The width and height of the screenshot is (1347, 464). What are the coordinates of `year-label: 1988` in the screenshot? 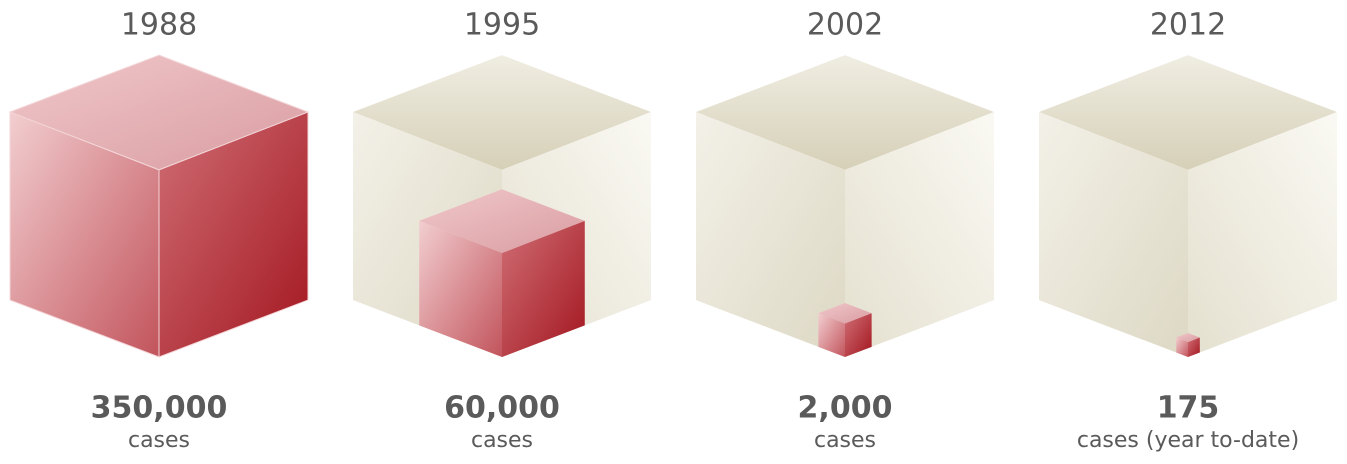 It's located at (159, 25).